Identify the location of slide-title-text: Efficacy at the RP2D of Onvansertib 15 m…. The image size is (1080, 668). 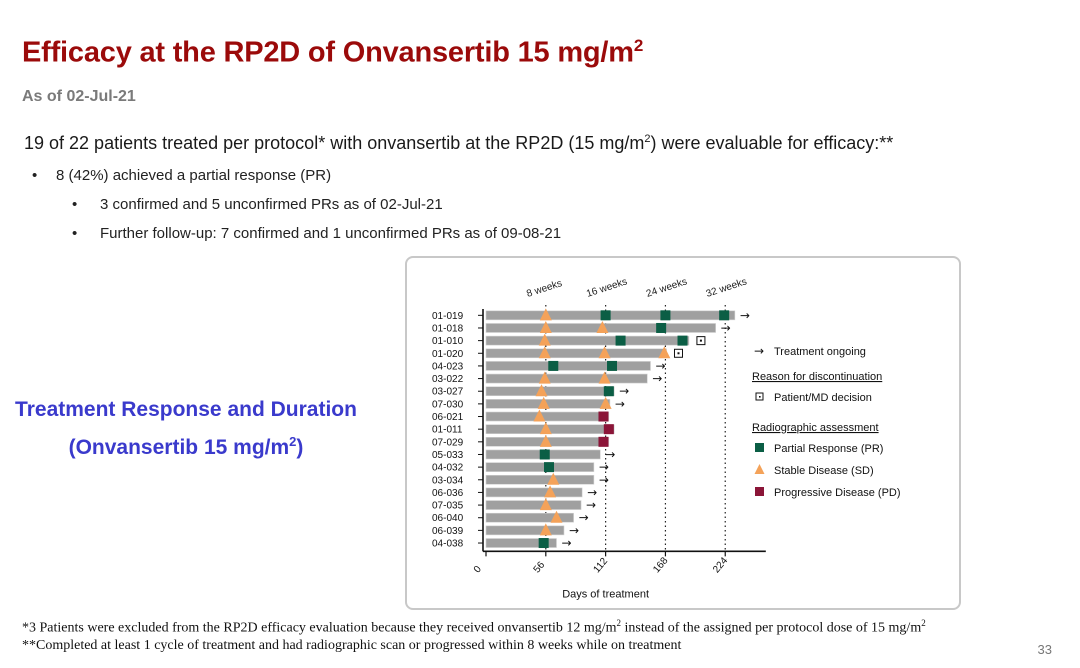
(328, 52).